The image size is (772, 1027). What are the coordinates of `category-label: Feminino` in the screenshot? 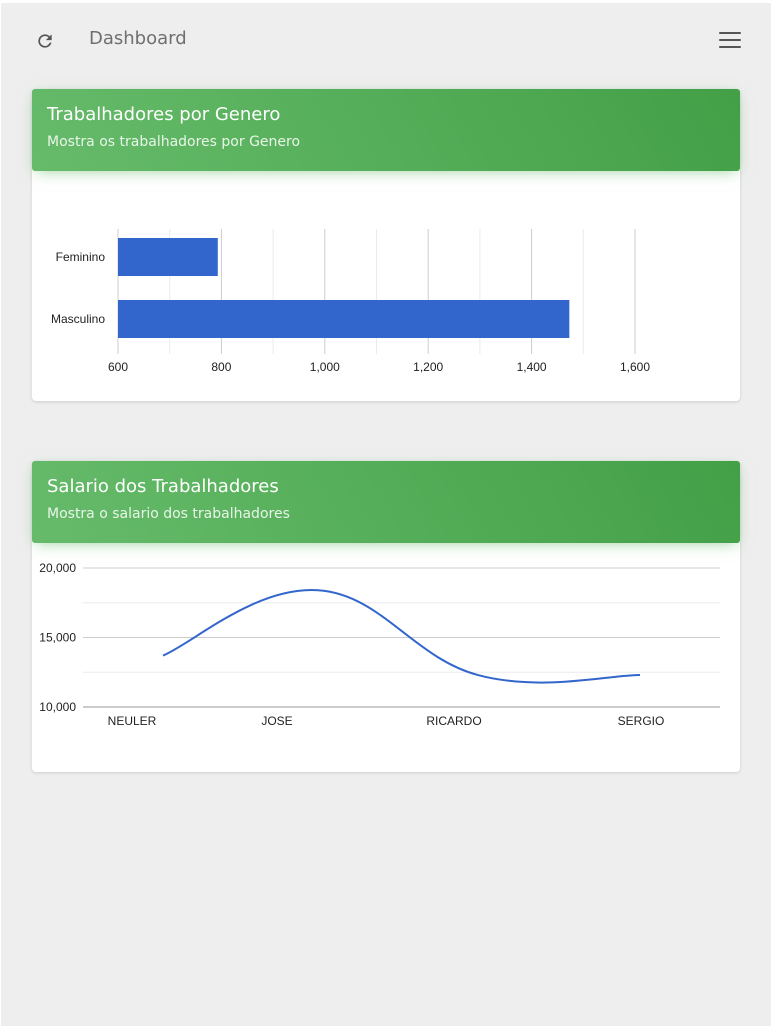 It's located at (81, 257).